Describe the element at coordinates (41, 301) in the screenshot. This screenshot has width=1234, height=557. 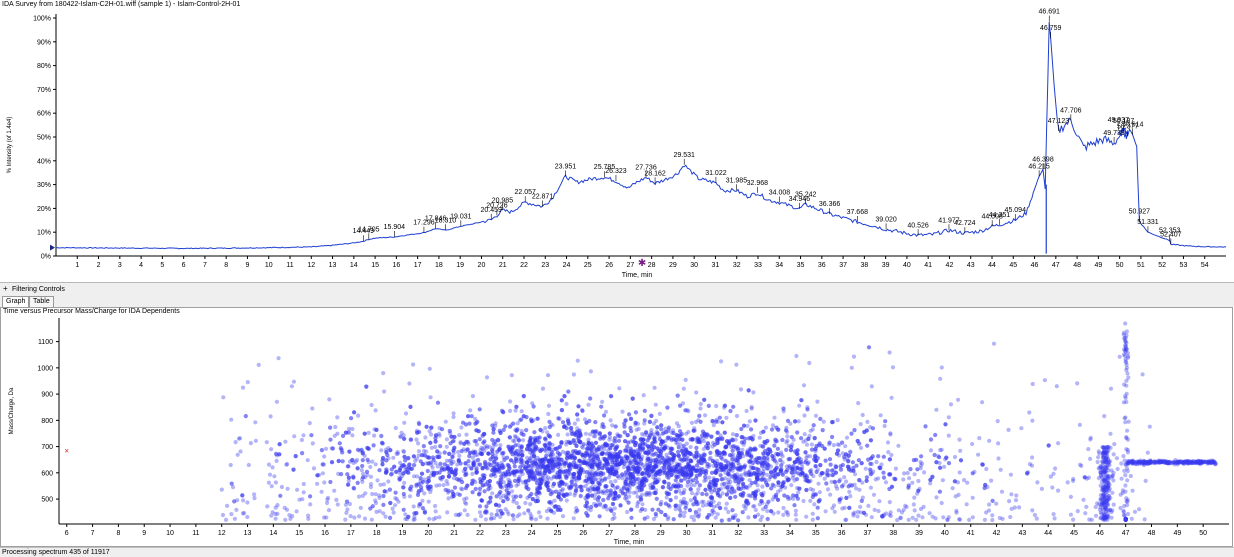
I see `tab-table: Table` at that location.